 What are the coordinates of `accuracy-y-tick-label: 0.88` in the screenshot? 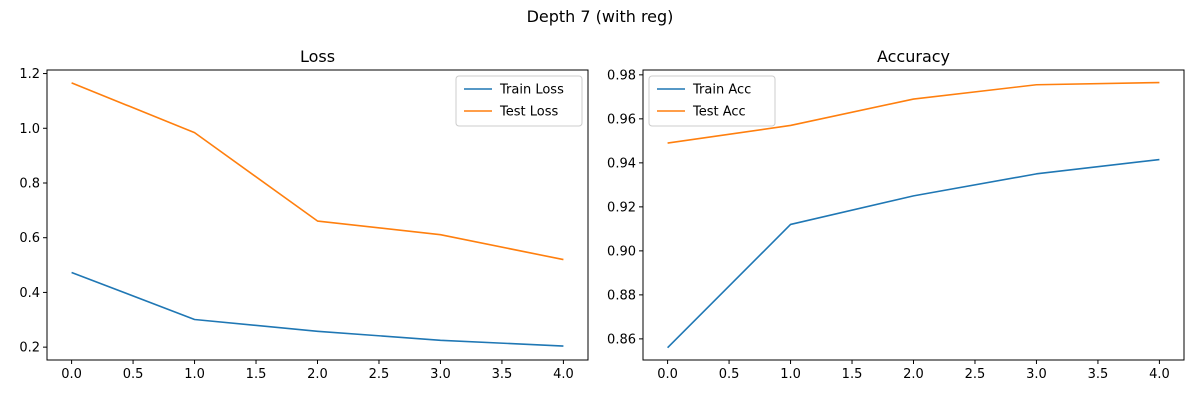 It's located at (621, 295).